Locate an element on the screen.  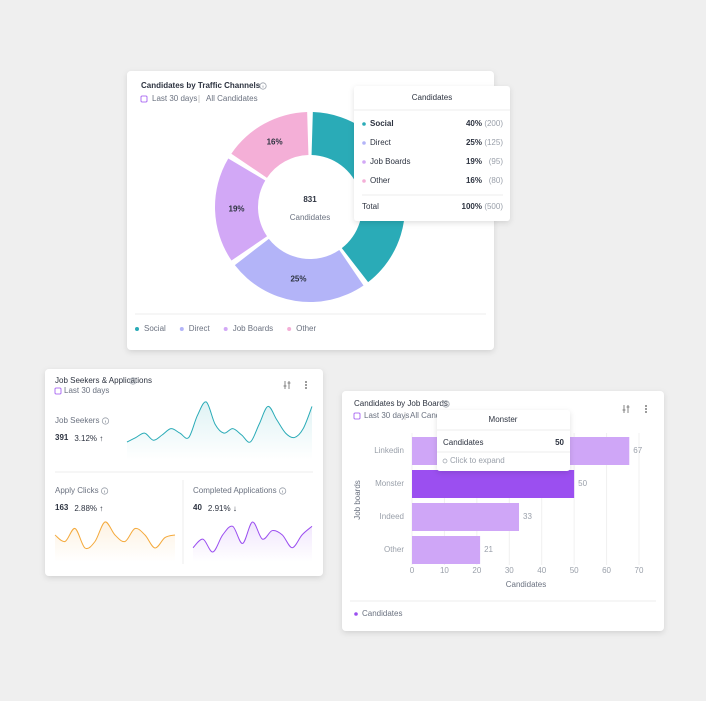
card-title: Candidates by Traffic Channels is located at coordinates (201, 85).